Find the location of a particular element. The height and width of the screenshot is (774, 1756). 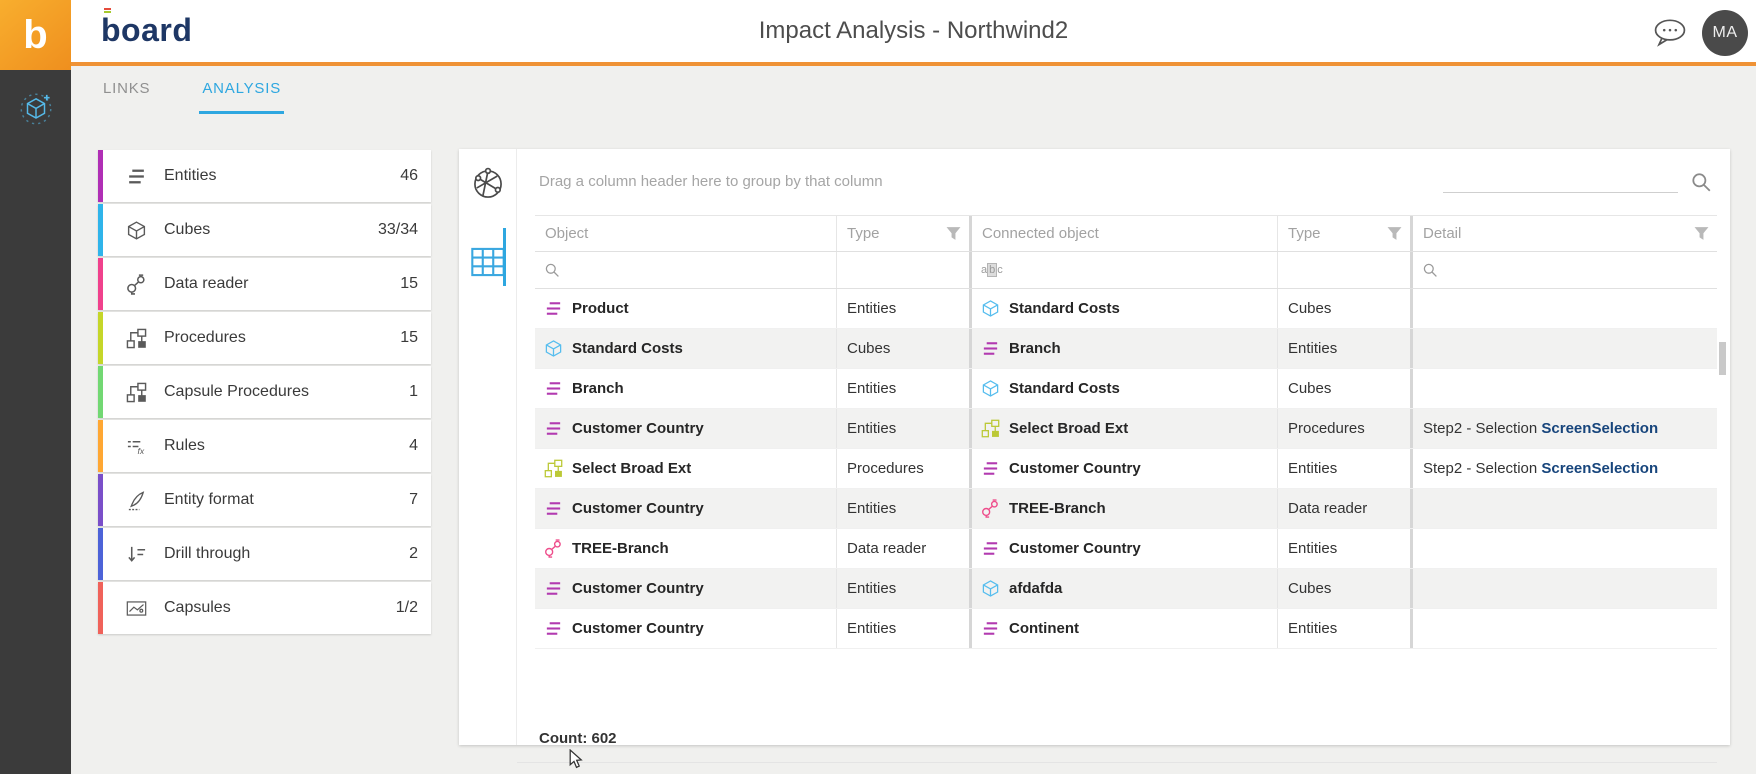

column-header-type: Type is located at coordinates (904, 233).